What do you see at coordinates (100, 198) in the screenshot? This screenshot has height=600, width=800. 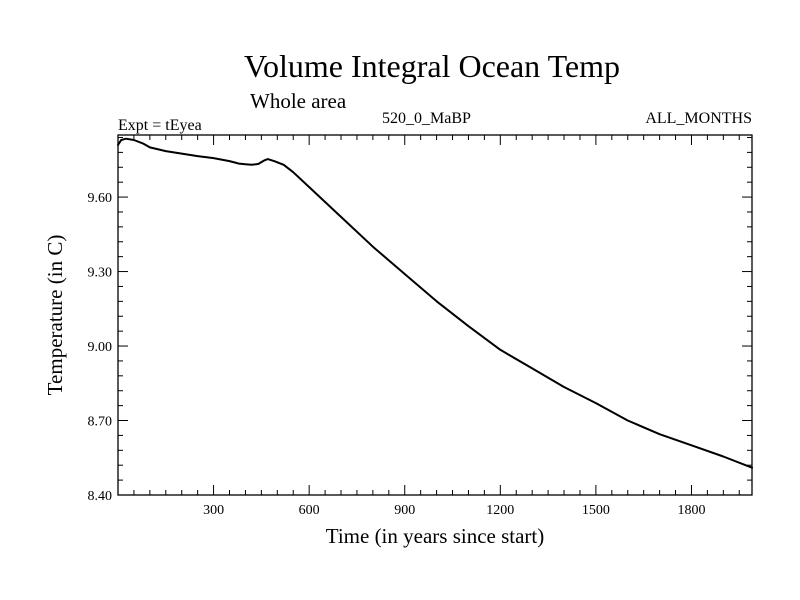 I see `y-tick-label: 9.60` at bounding box center [100, 198].